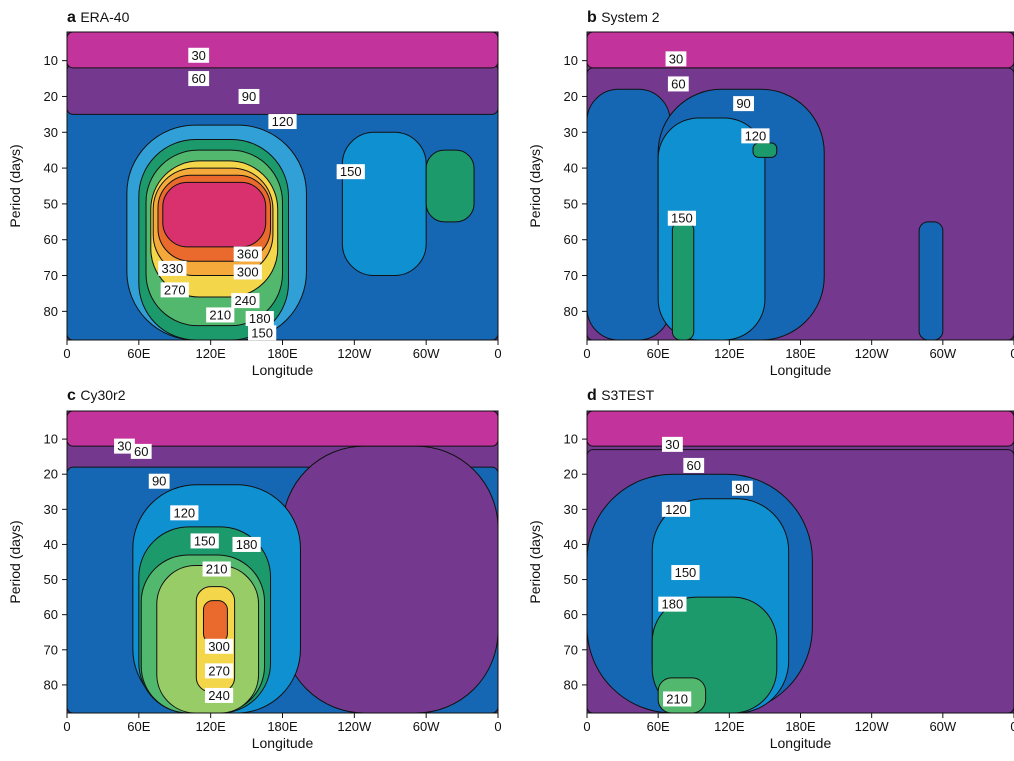 Image resolution: width=1014 pixels, height=761 pixels. What do you see at coordinates (102, 395) in the screenshot?
I see `panel-name: Cy30r2` at bounding box center [102, 395].